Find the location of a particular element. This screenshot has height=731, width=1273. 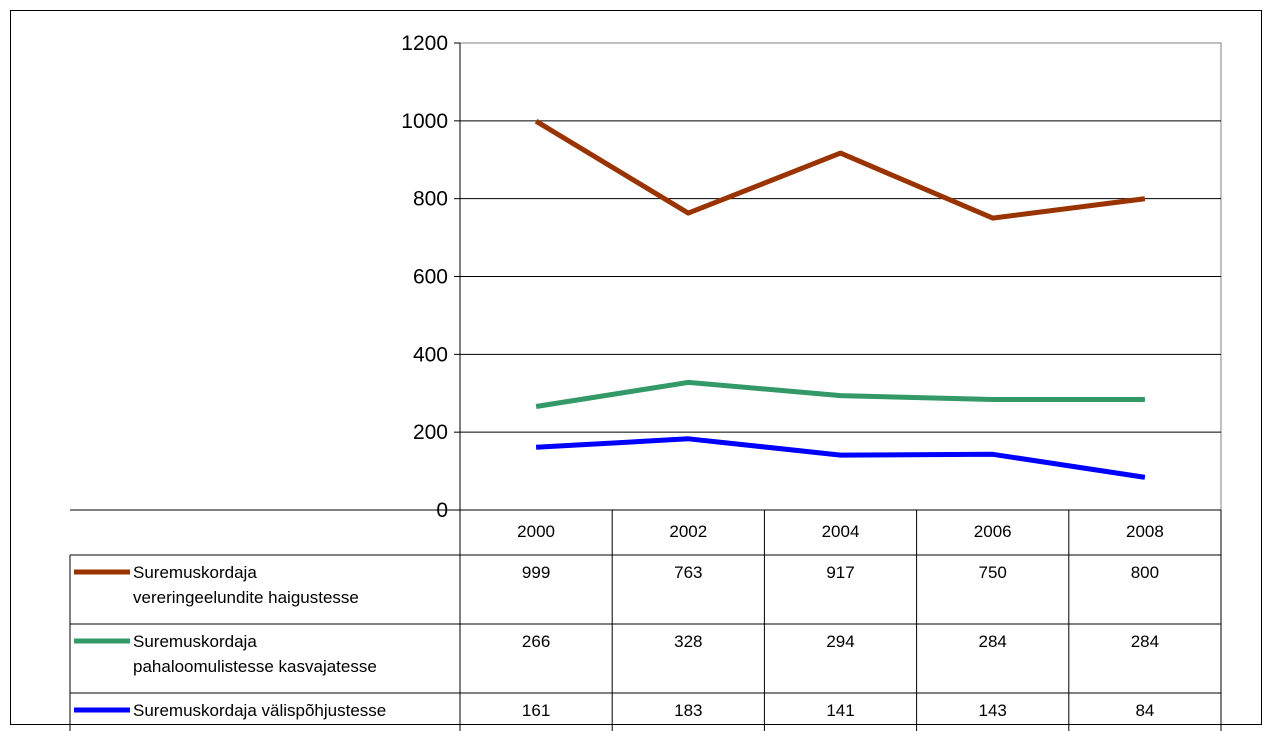

y-tick-label: 1200 is located at coordinates (424, 43).